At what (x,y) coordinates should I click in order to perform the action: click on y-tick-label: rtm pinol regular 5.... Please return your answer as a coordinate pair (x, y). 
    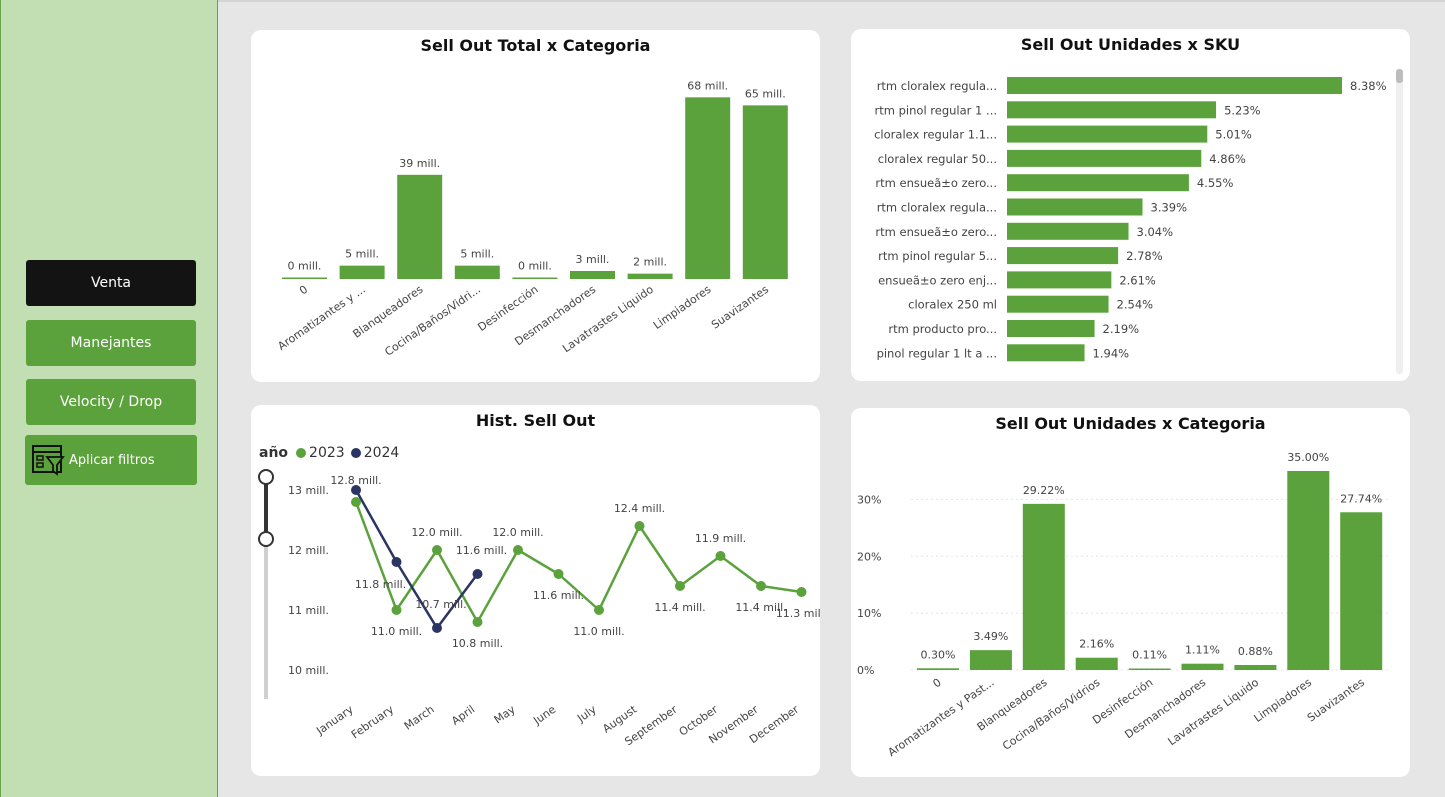
    Looking at the image, I should click on (937, 256).